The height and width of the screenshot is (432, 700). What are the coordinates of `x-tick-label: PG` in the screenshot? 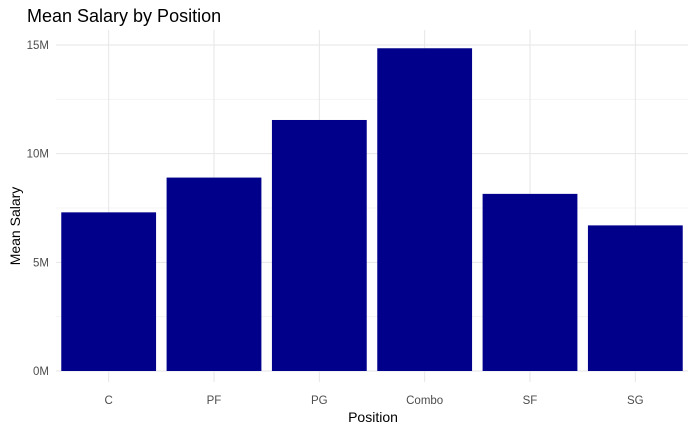 It's located at (319, 401).